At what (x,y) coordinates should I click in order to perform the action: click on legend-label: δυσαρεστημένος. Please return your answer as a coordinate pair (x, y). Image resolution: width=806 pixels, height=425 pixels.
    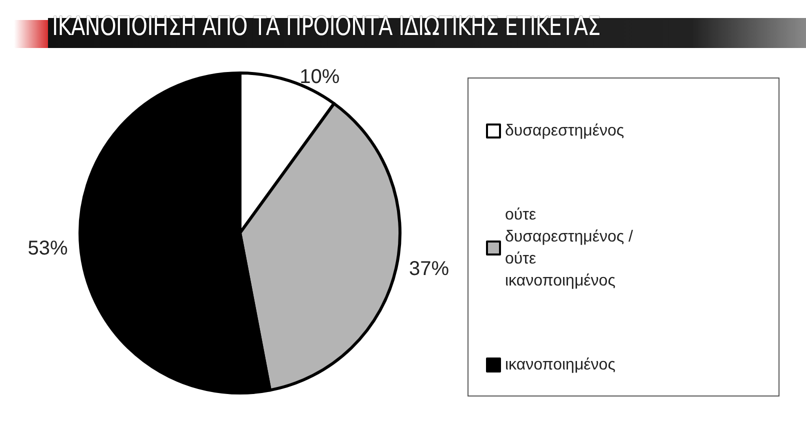
    Looking at the image, I should click on (564, 131).